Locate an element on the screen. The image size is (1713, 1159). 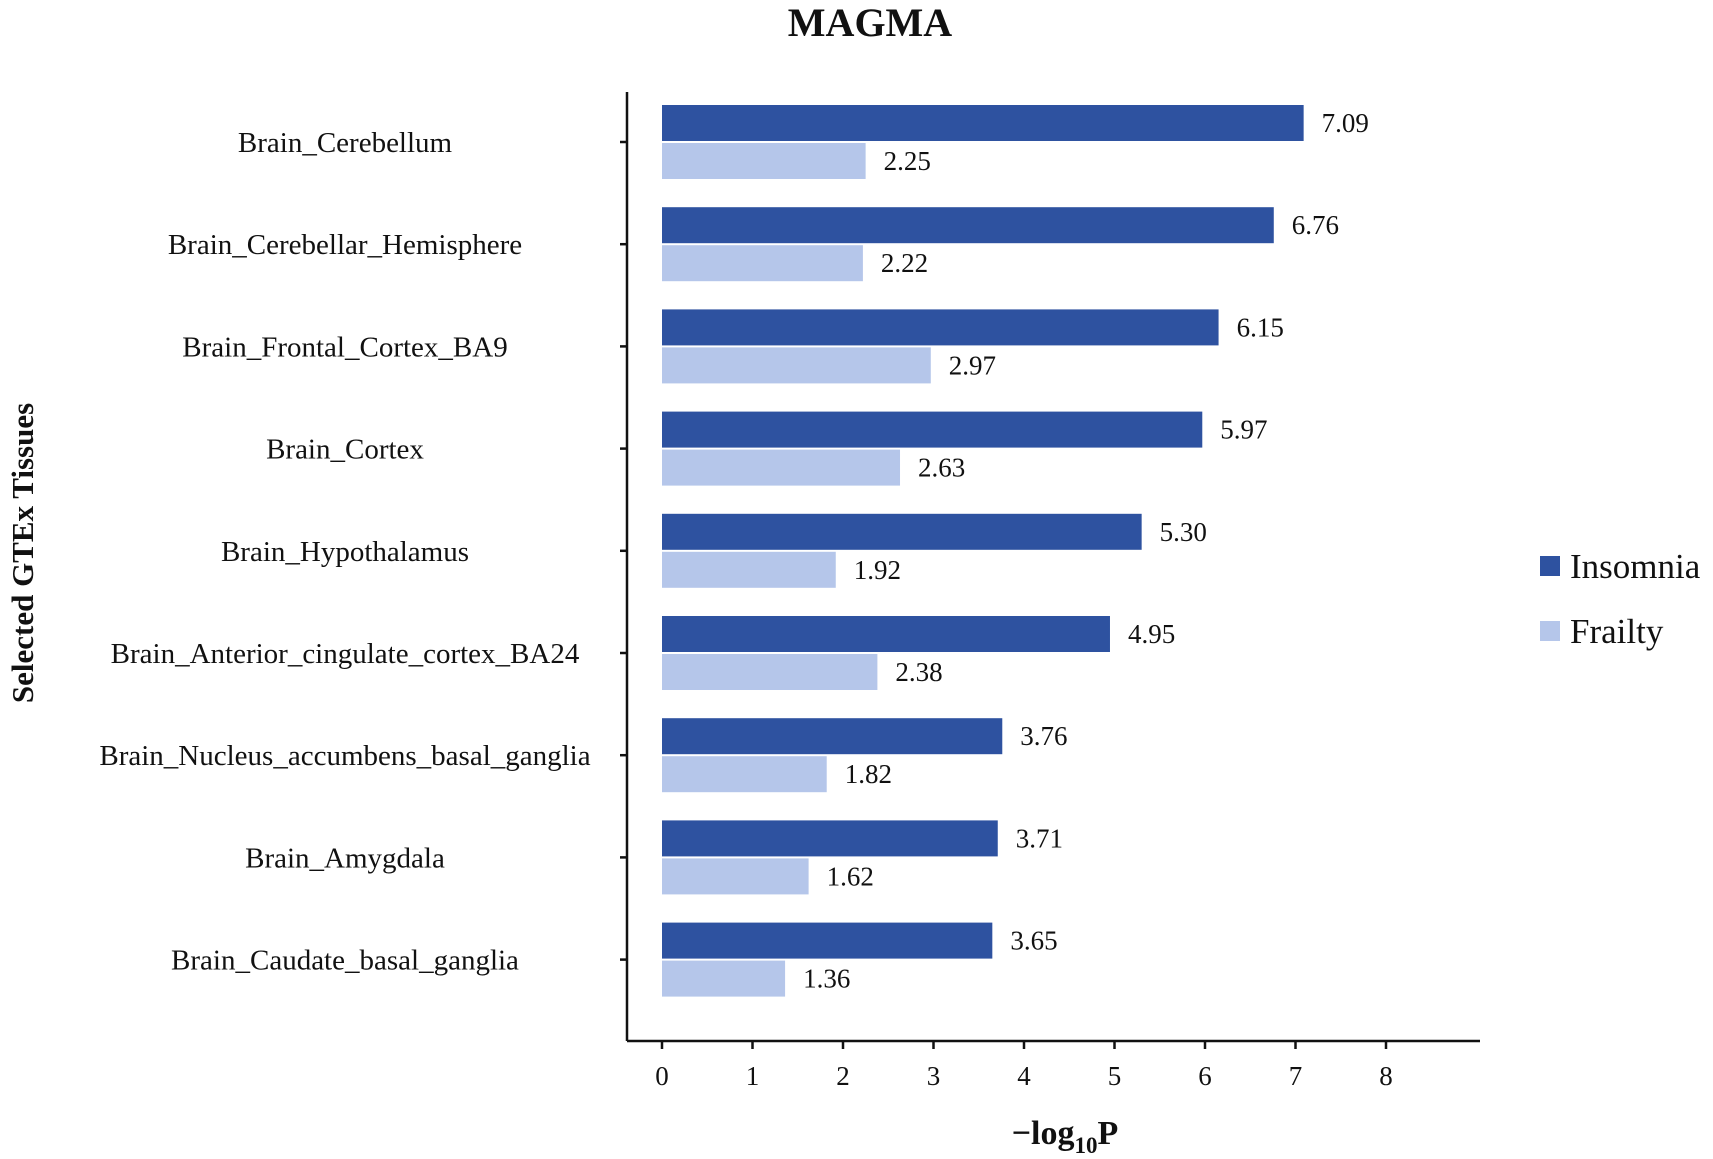
legend-swatch-frailty is located at coordinates (1550, 631).